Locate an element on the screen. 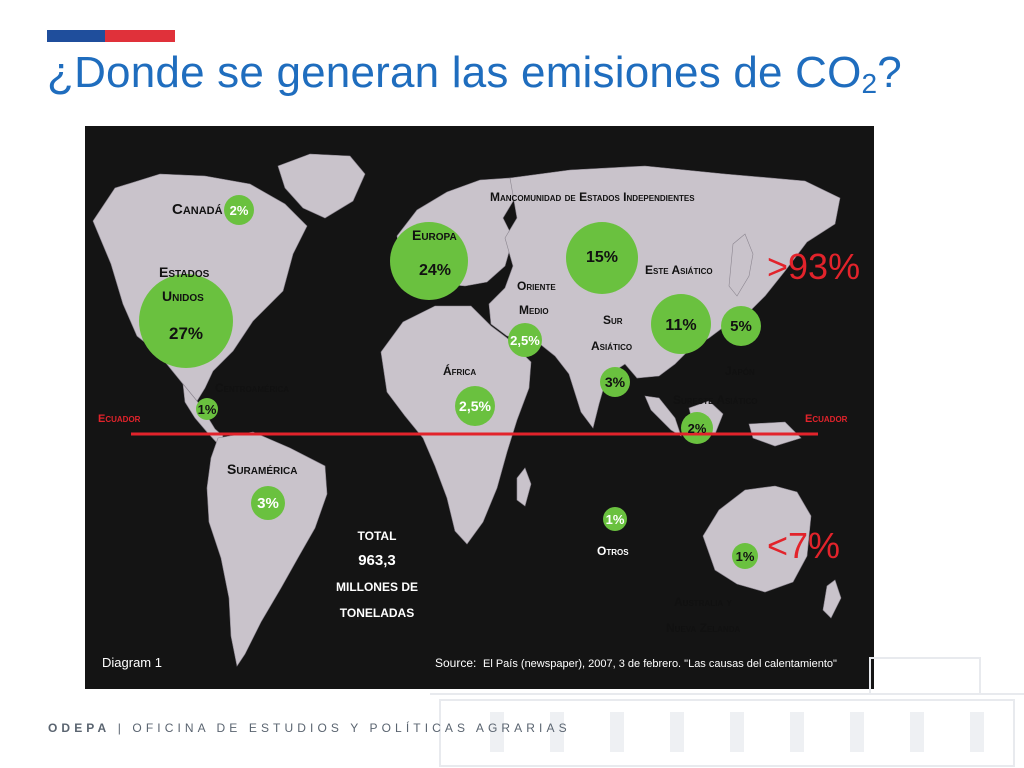 The height and width of the screenshot is (768, 1024). middle-east-value: 2,5% is located at coordinates (525, 340).